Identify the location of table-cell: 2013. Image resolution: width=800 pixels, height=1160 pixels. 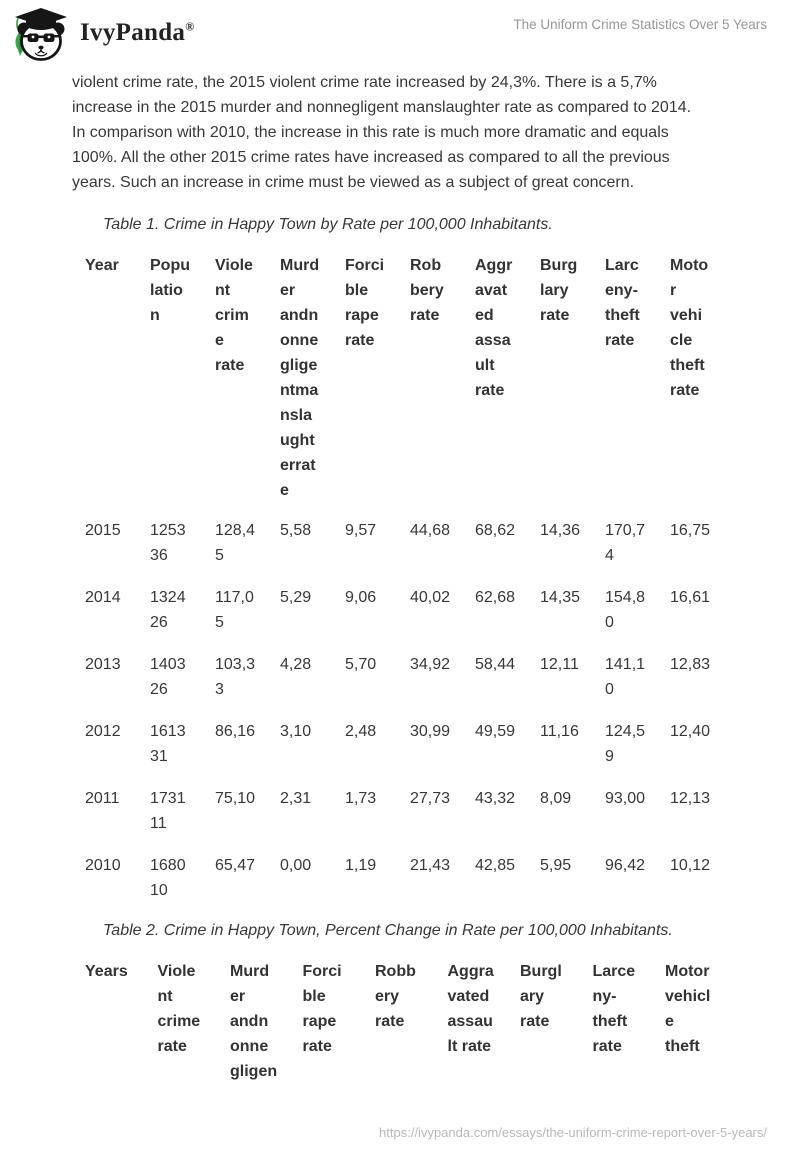
(103, 664).